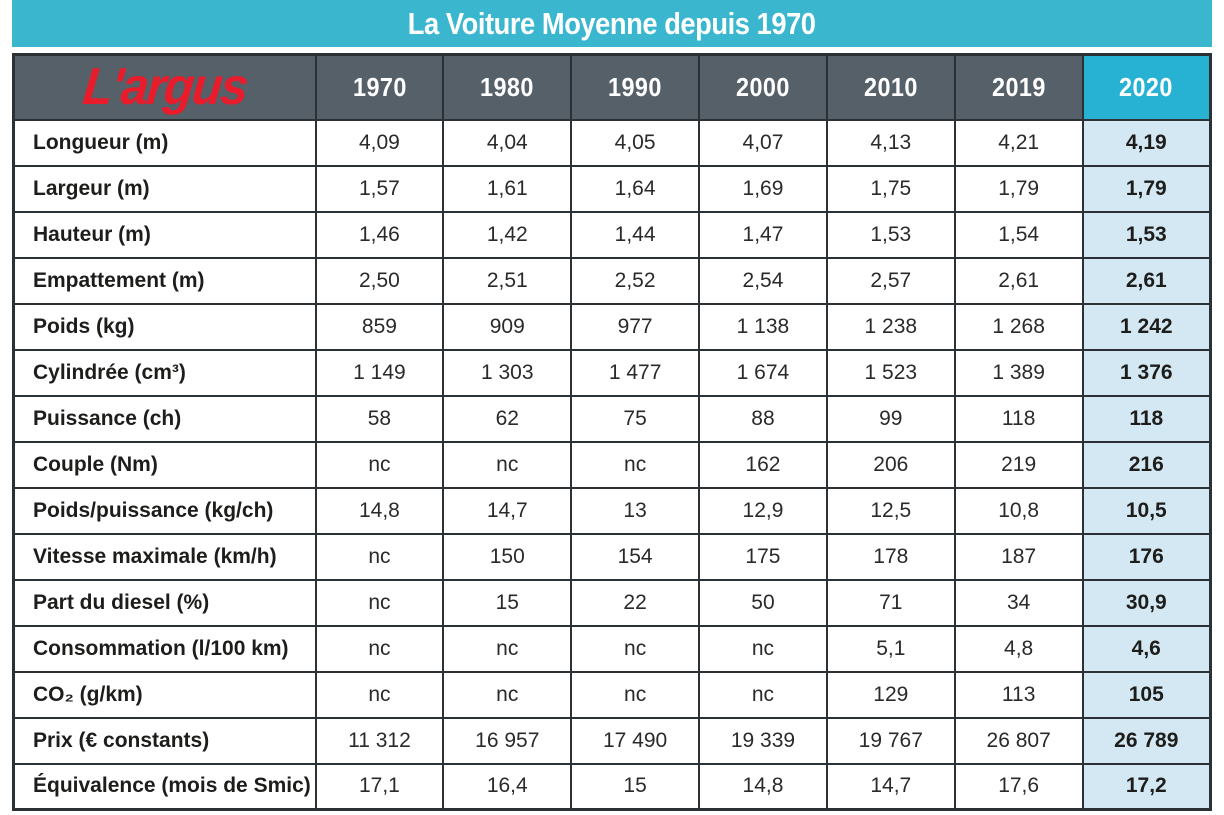 This screenshot has height=815, width=1224. I want to click on table-row: Part du diesel (%) nc 15 22 50 71 34 30,9, so click(612, 602).